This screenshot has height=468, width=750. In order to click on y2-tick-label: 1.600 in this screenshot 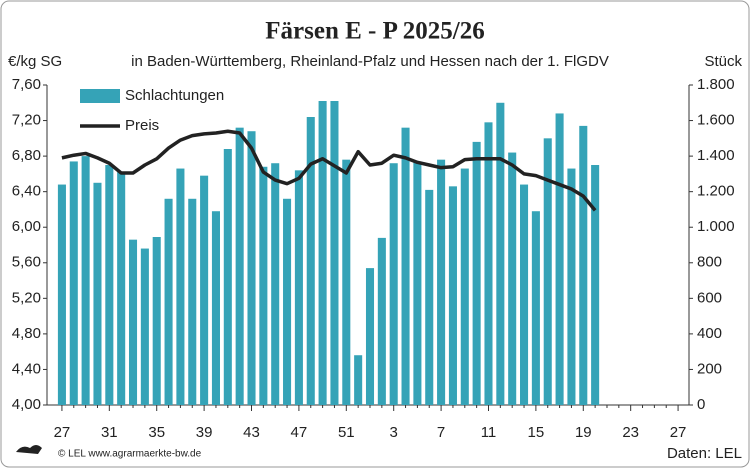, I will do `click(716, 120)`.